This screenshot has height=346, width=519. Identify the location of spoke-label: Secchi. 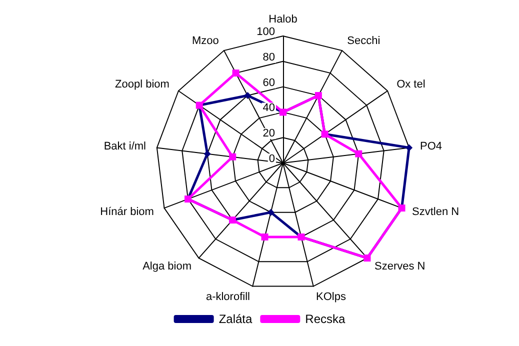
(363, 40).